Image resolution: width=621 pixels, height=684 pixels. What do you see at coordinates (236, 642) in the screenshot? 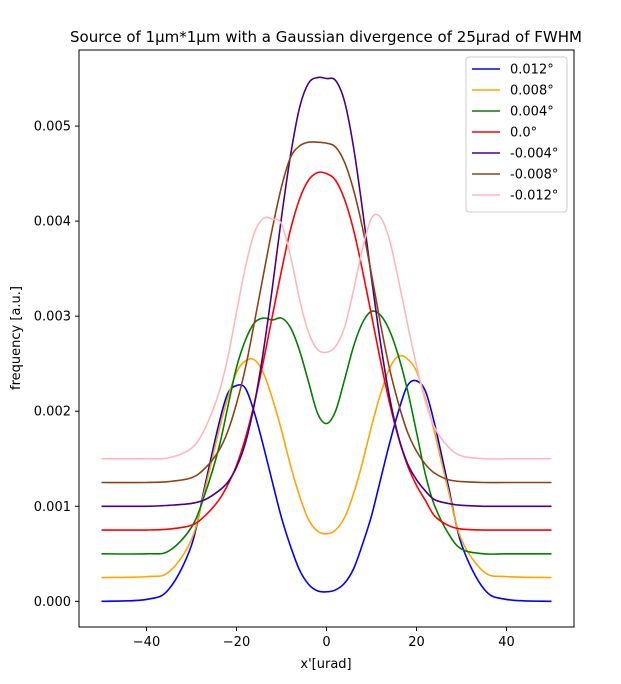
I see `x-tick-label-1: −20` at bounding box center [236, 642].